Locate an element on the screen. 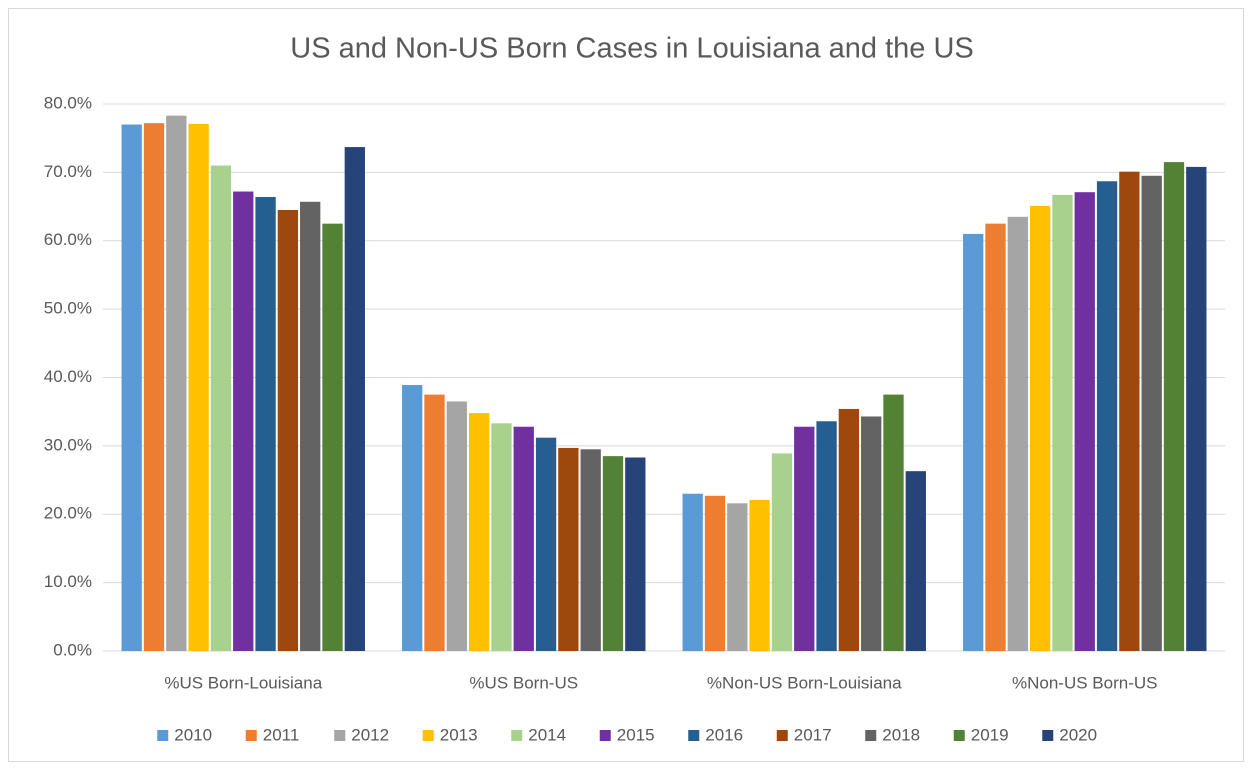 The width and height of the screenshot is (1252, 770). legend-label: 2018 is located at coordinates (901, 734).